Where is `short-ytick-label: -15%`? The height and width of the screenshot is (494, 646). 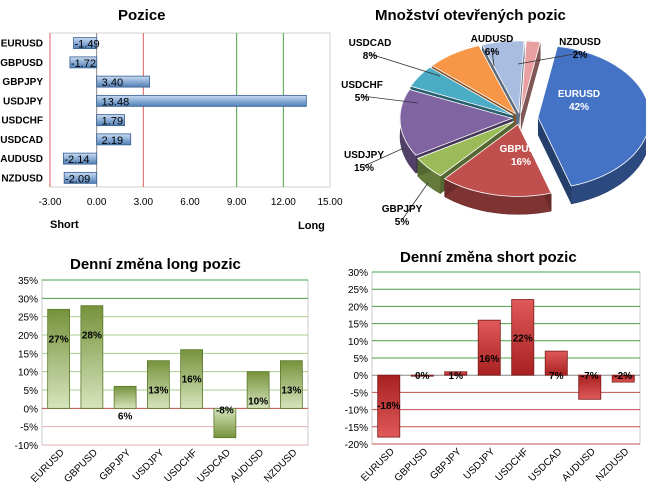 short-ytick-label: -15% is located at coordinates (356, 428).